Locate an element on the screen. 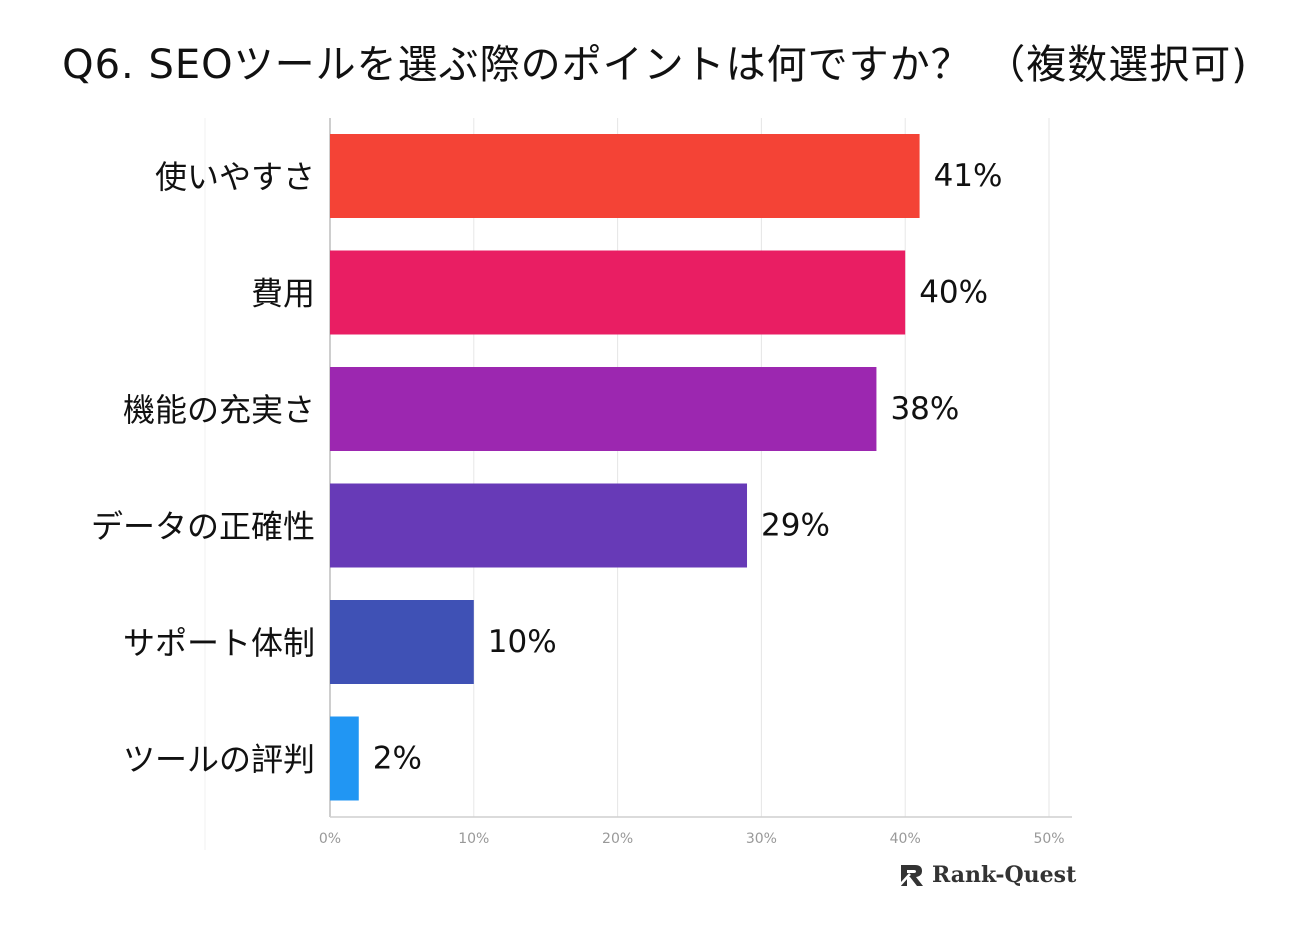 This screenshot has width=1310, height=928. category-label: ツールの評判 is located at coordinates (219, 760).